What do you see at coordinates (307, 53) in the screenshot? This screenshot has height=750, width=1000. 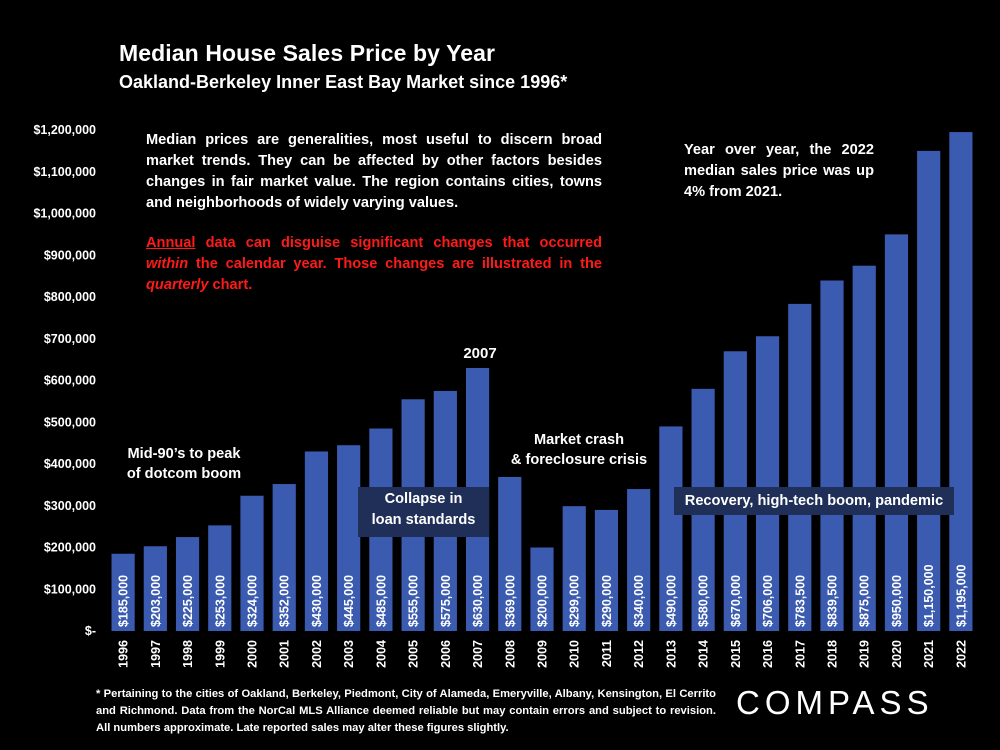 I see `chart-title: Median House Sales Price by Year` at bounding box center [307, 53].